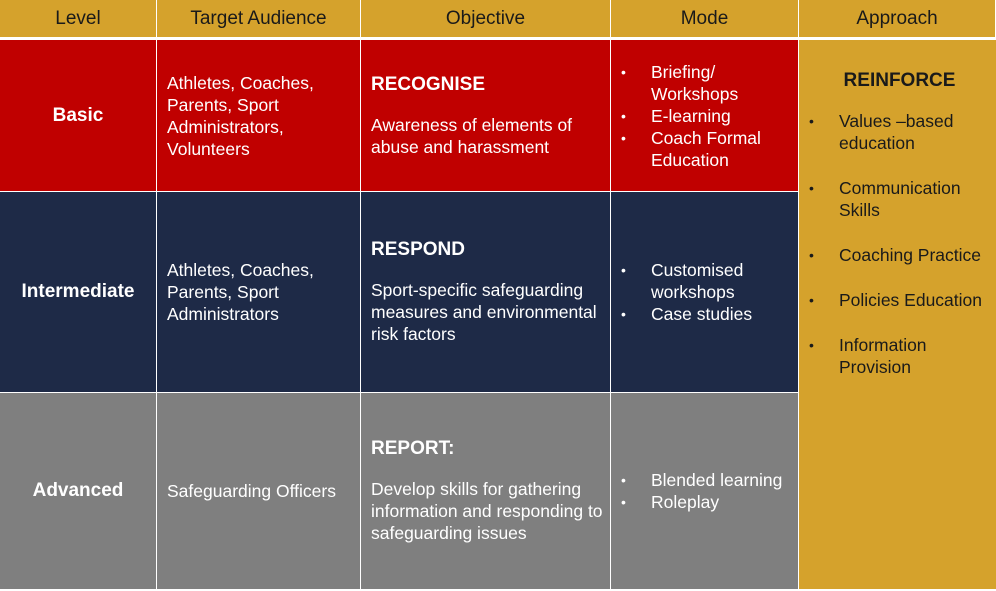  I want to click on level-intermediate: Intermediate, so click(78, 292).